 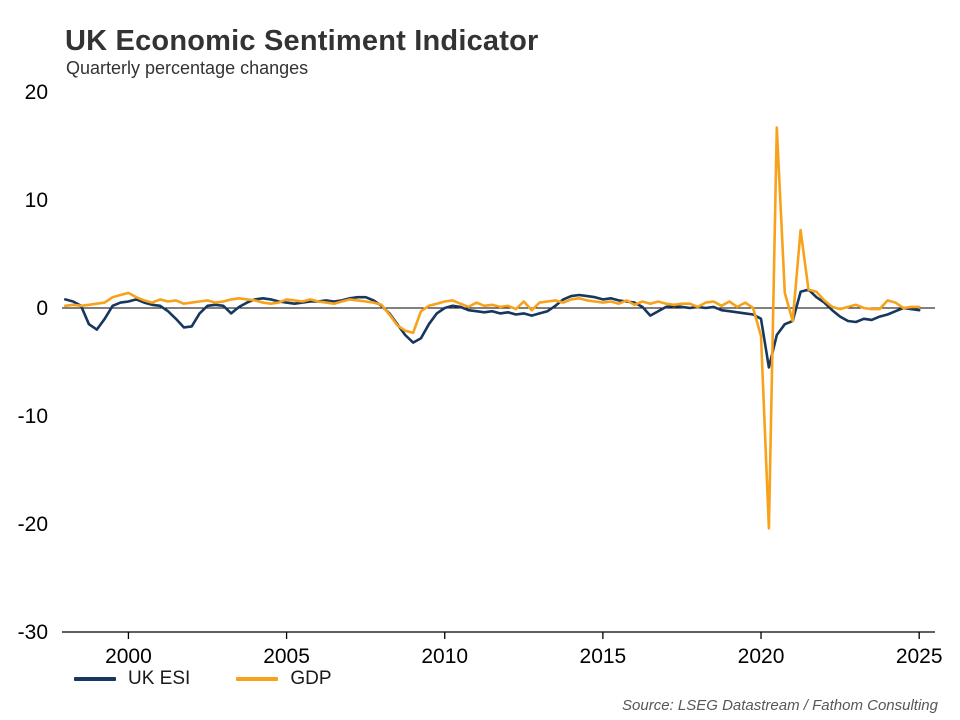 I want to click on uk-esi-line-swatch, so click(x=95, y=679).